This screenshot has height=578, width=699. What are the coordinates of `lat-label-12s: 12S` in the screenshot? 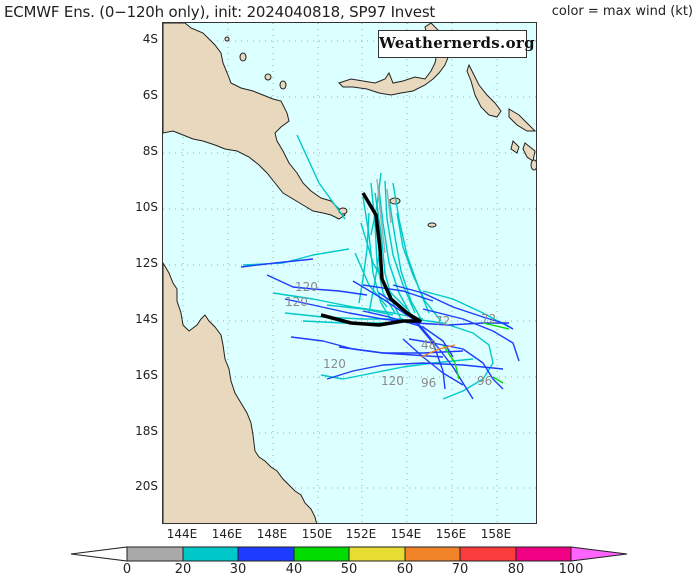 It's located at (146, 263).